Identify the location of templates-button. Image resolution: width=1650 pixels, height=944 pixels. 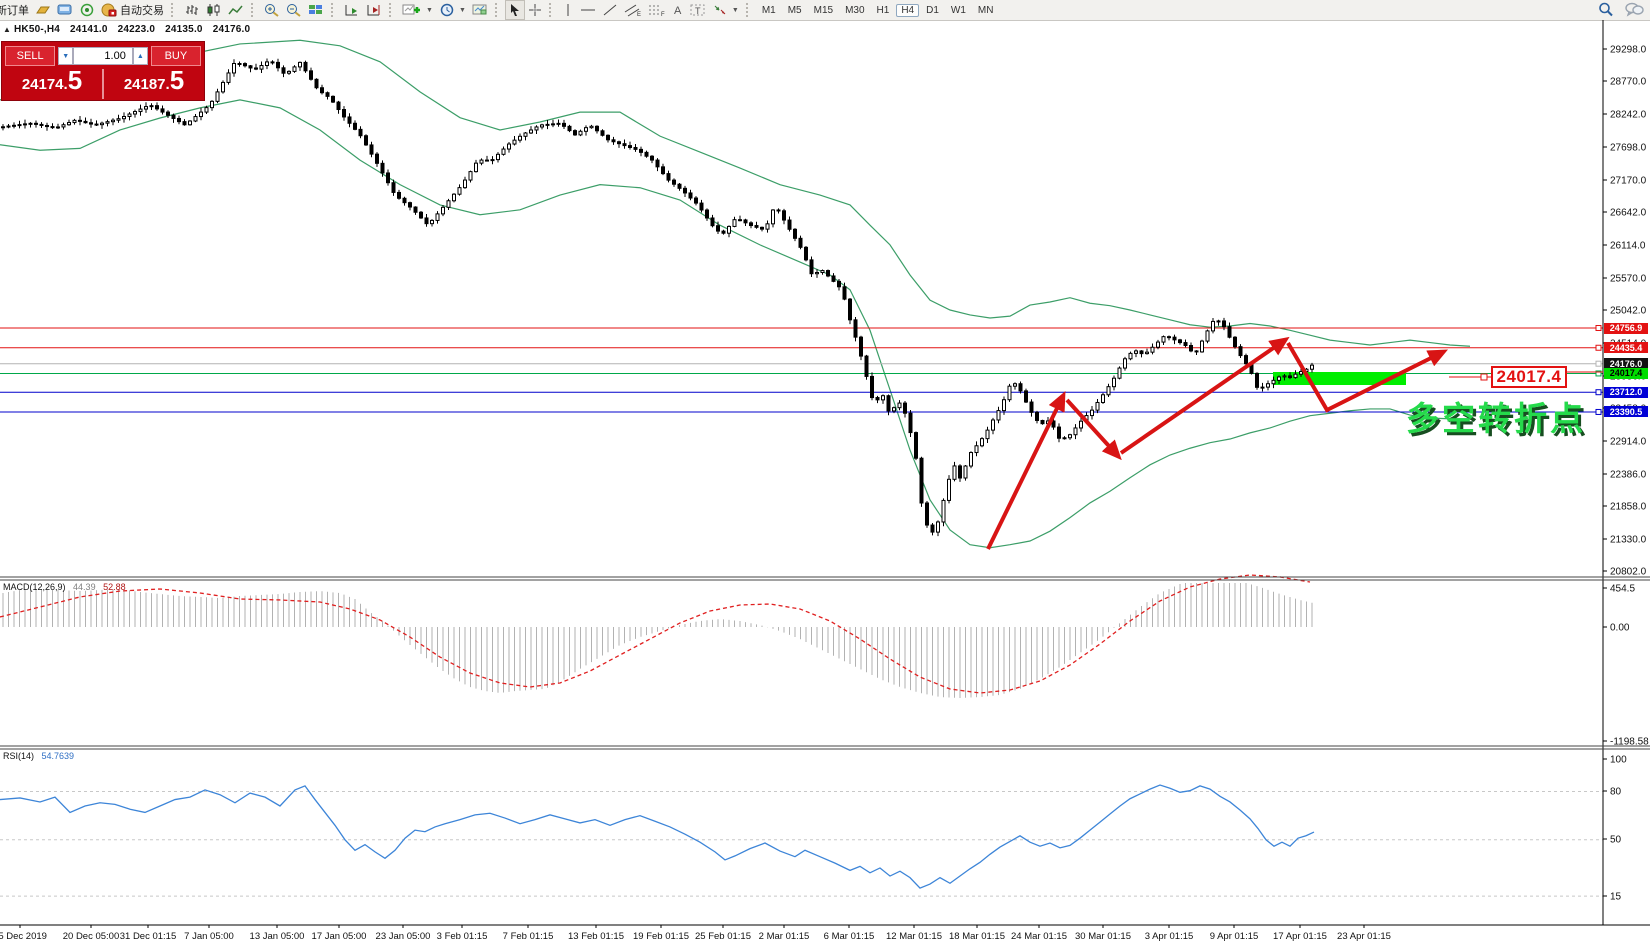
(480, 10).